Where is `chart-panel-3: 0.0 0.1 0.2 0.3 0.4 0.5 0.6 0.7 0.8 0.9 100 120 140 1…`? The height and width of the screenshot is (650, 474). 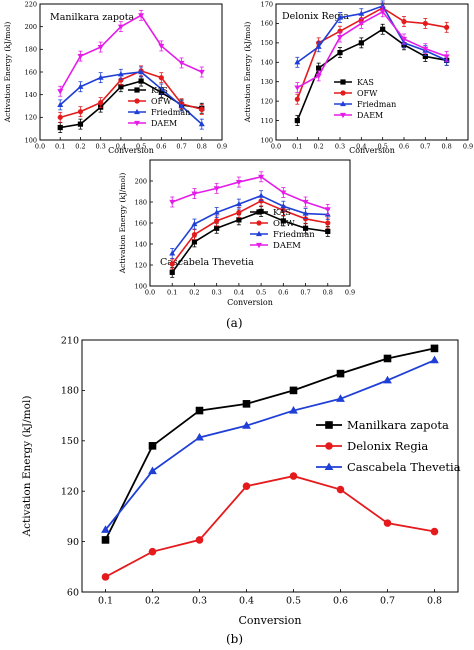 chart-panel-3: 0.0 0.1 0.2 0.3 0.4 0.5 0.6 0.7 0.8 0.9 100 120 140 1… is located at coordinates (236, 233).